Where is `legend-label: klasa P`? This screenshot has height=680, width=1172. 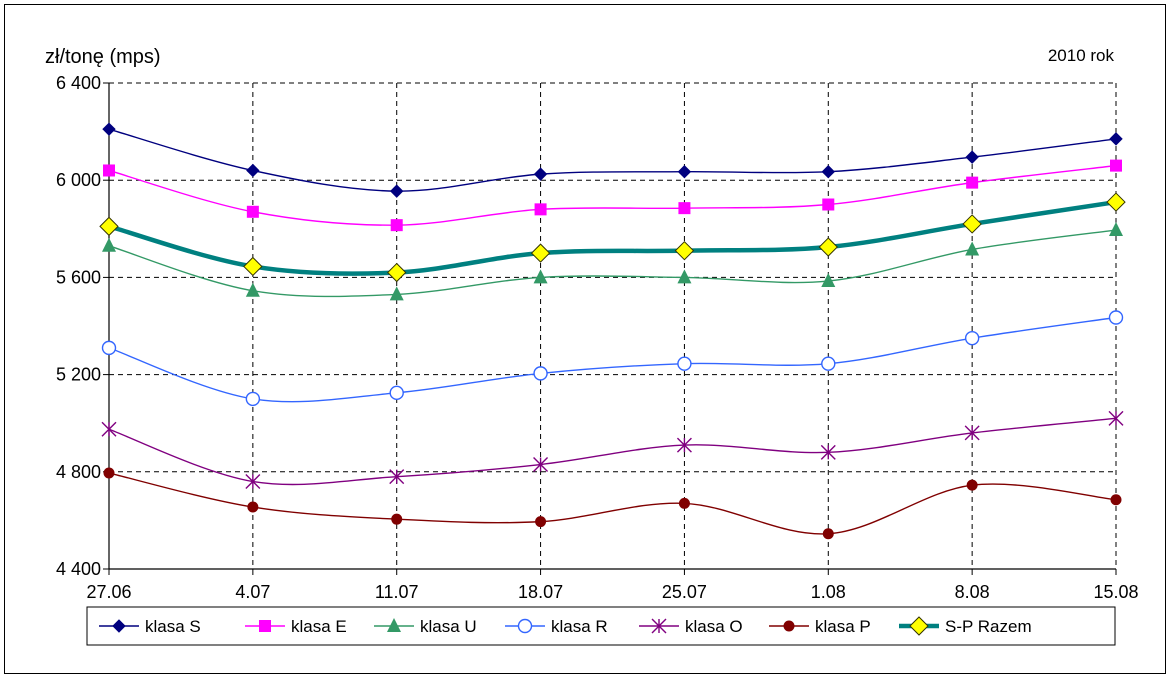 legend-label: klasa P is located at coordinates (843, 626).